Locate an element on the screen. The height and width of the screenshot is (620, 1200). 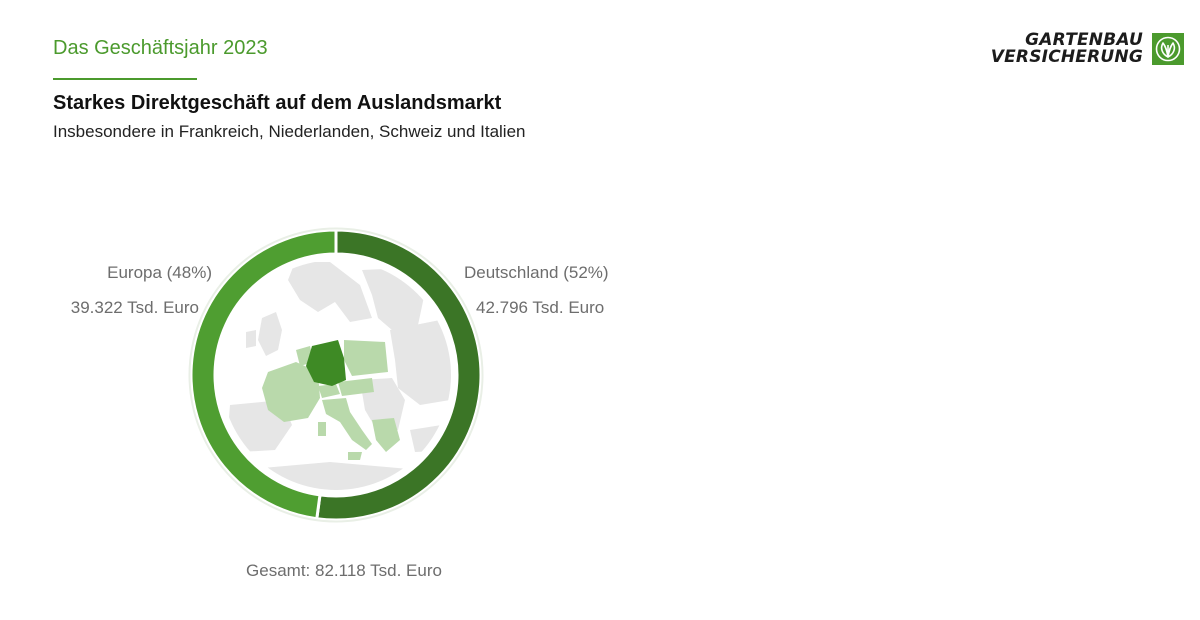
company-logo: GARTENBAU VERSICHERUNG is located at coordinates (1087, 49).